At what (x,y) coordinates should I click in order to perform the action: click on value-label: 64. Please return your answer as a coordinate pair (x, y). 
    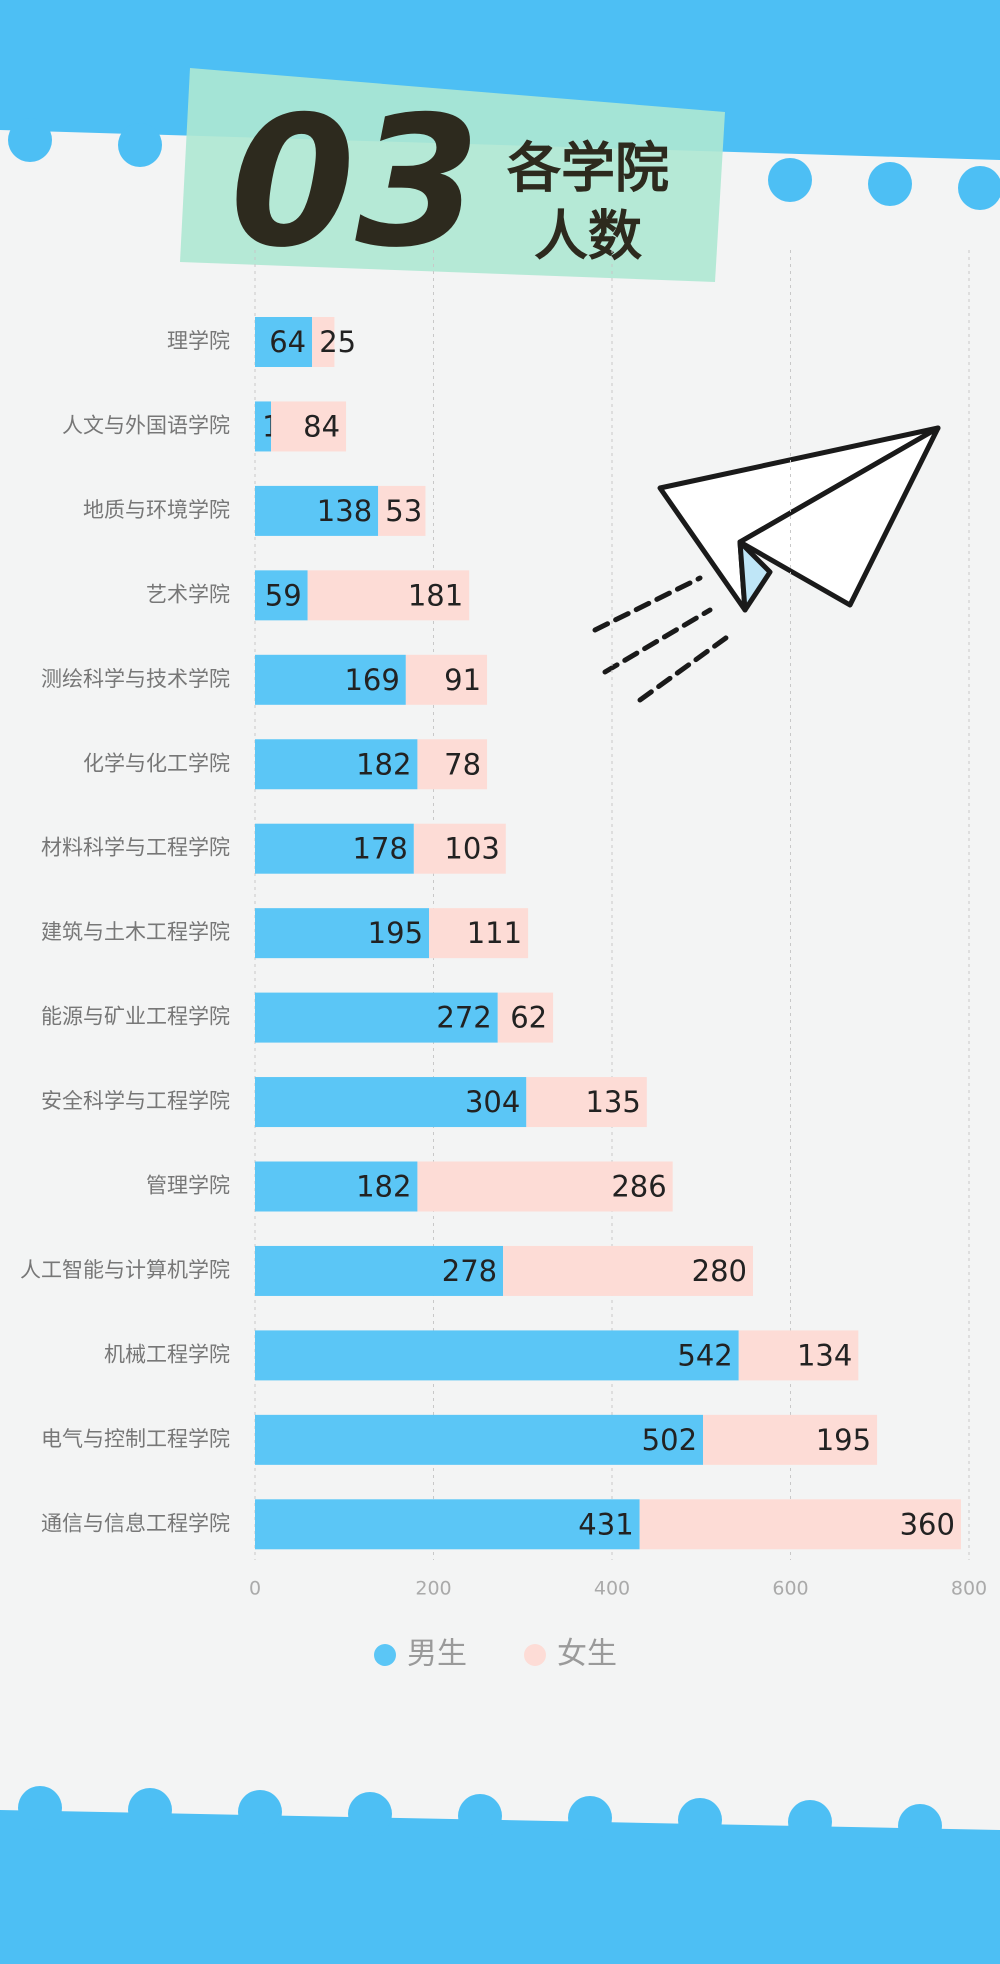
    Looking at the image, I should click on (287, 342).